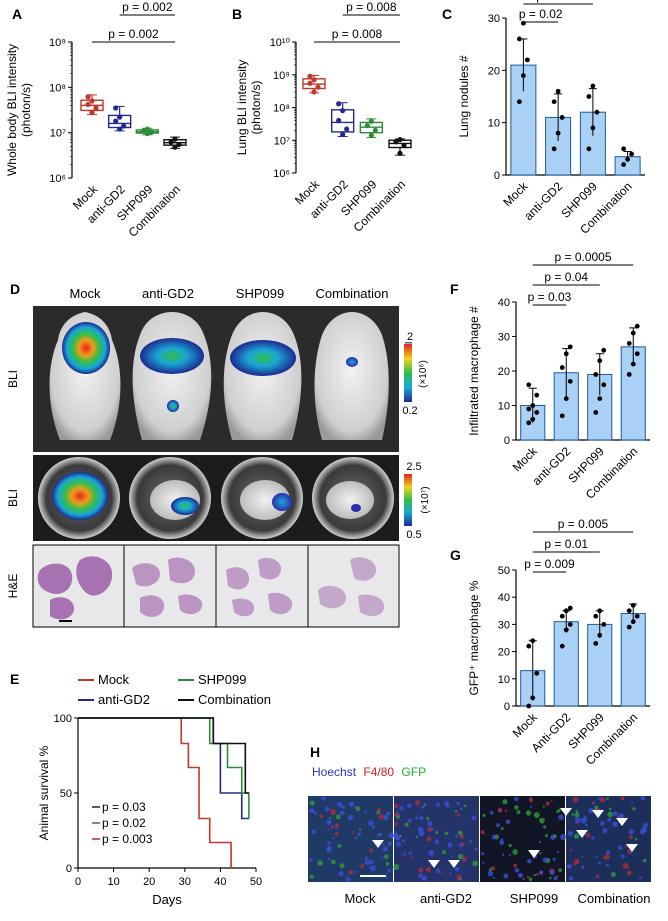  Describe the element at coordinates (504, 653) in the screenshot. I see `y-tick-label: 20` at that location.